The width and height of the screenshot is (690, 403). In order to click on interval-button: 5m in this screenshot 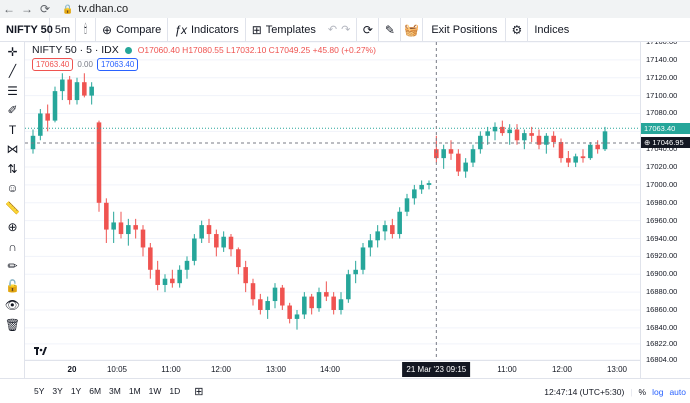, I will do `click(63, 29)`.